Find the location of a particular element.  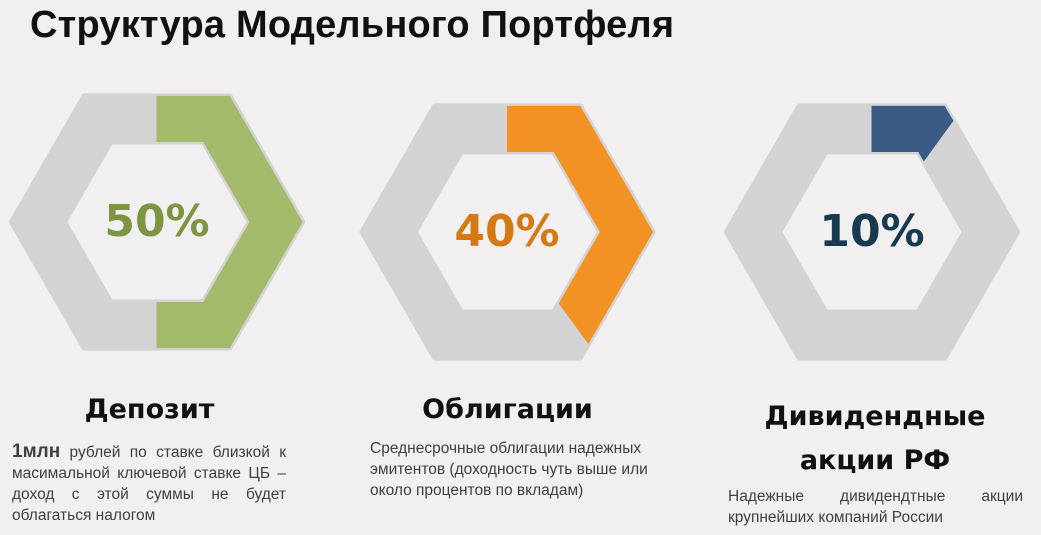

deposit-value-label: 50% is located at coordinates (156, 221).